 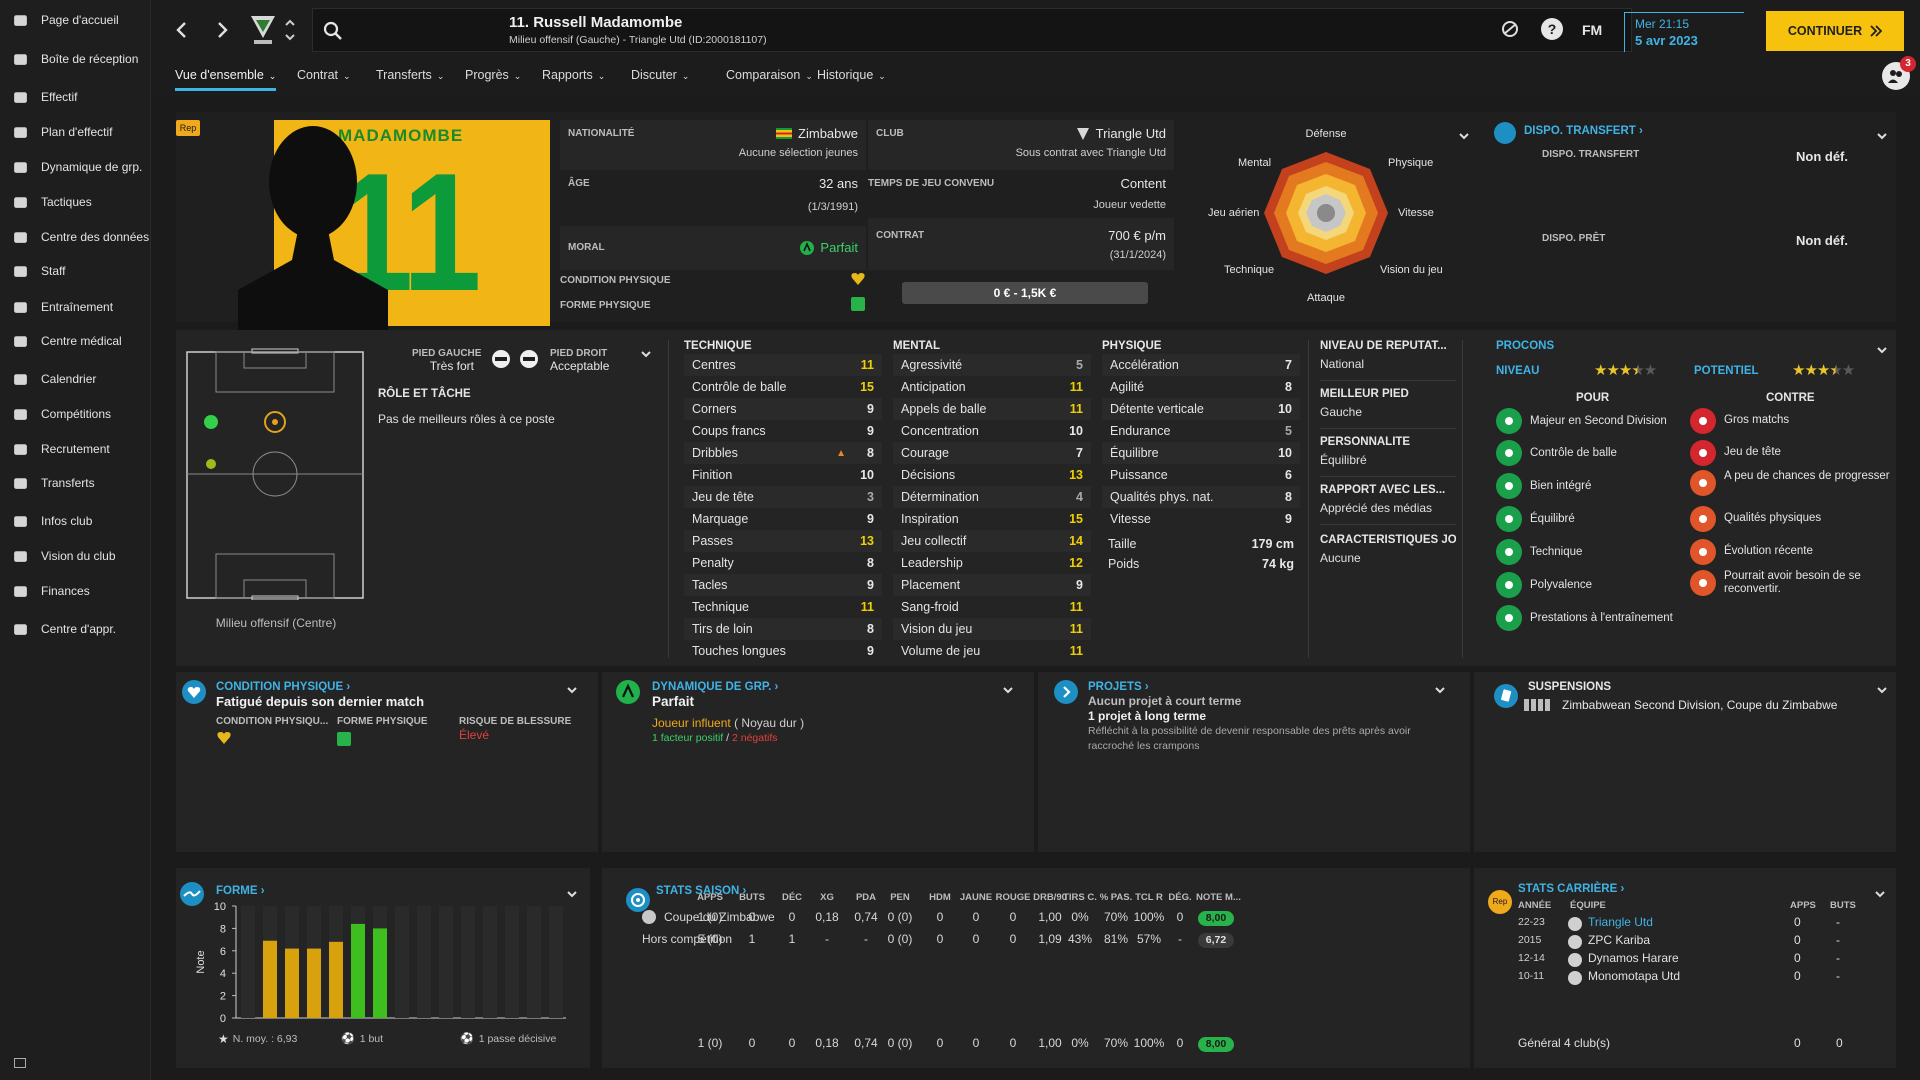 What do you see at coordinates (1591, 486) in the screenshot?
I see `pro-item: Bien intégré` at bounding box center [1591, 486].